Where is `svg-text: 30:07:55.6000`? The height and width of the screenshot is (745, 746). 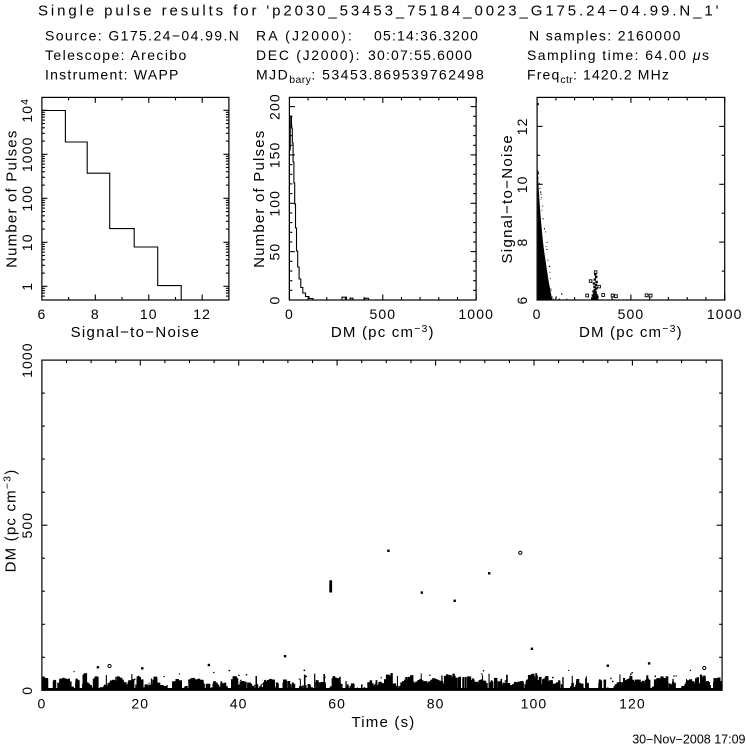
svg-text: 30:07:55.6000 is located at coordinates (420, 55).